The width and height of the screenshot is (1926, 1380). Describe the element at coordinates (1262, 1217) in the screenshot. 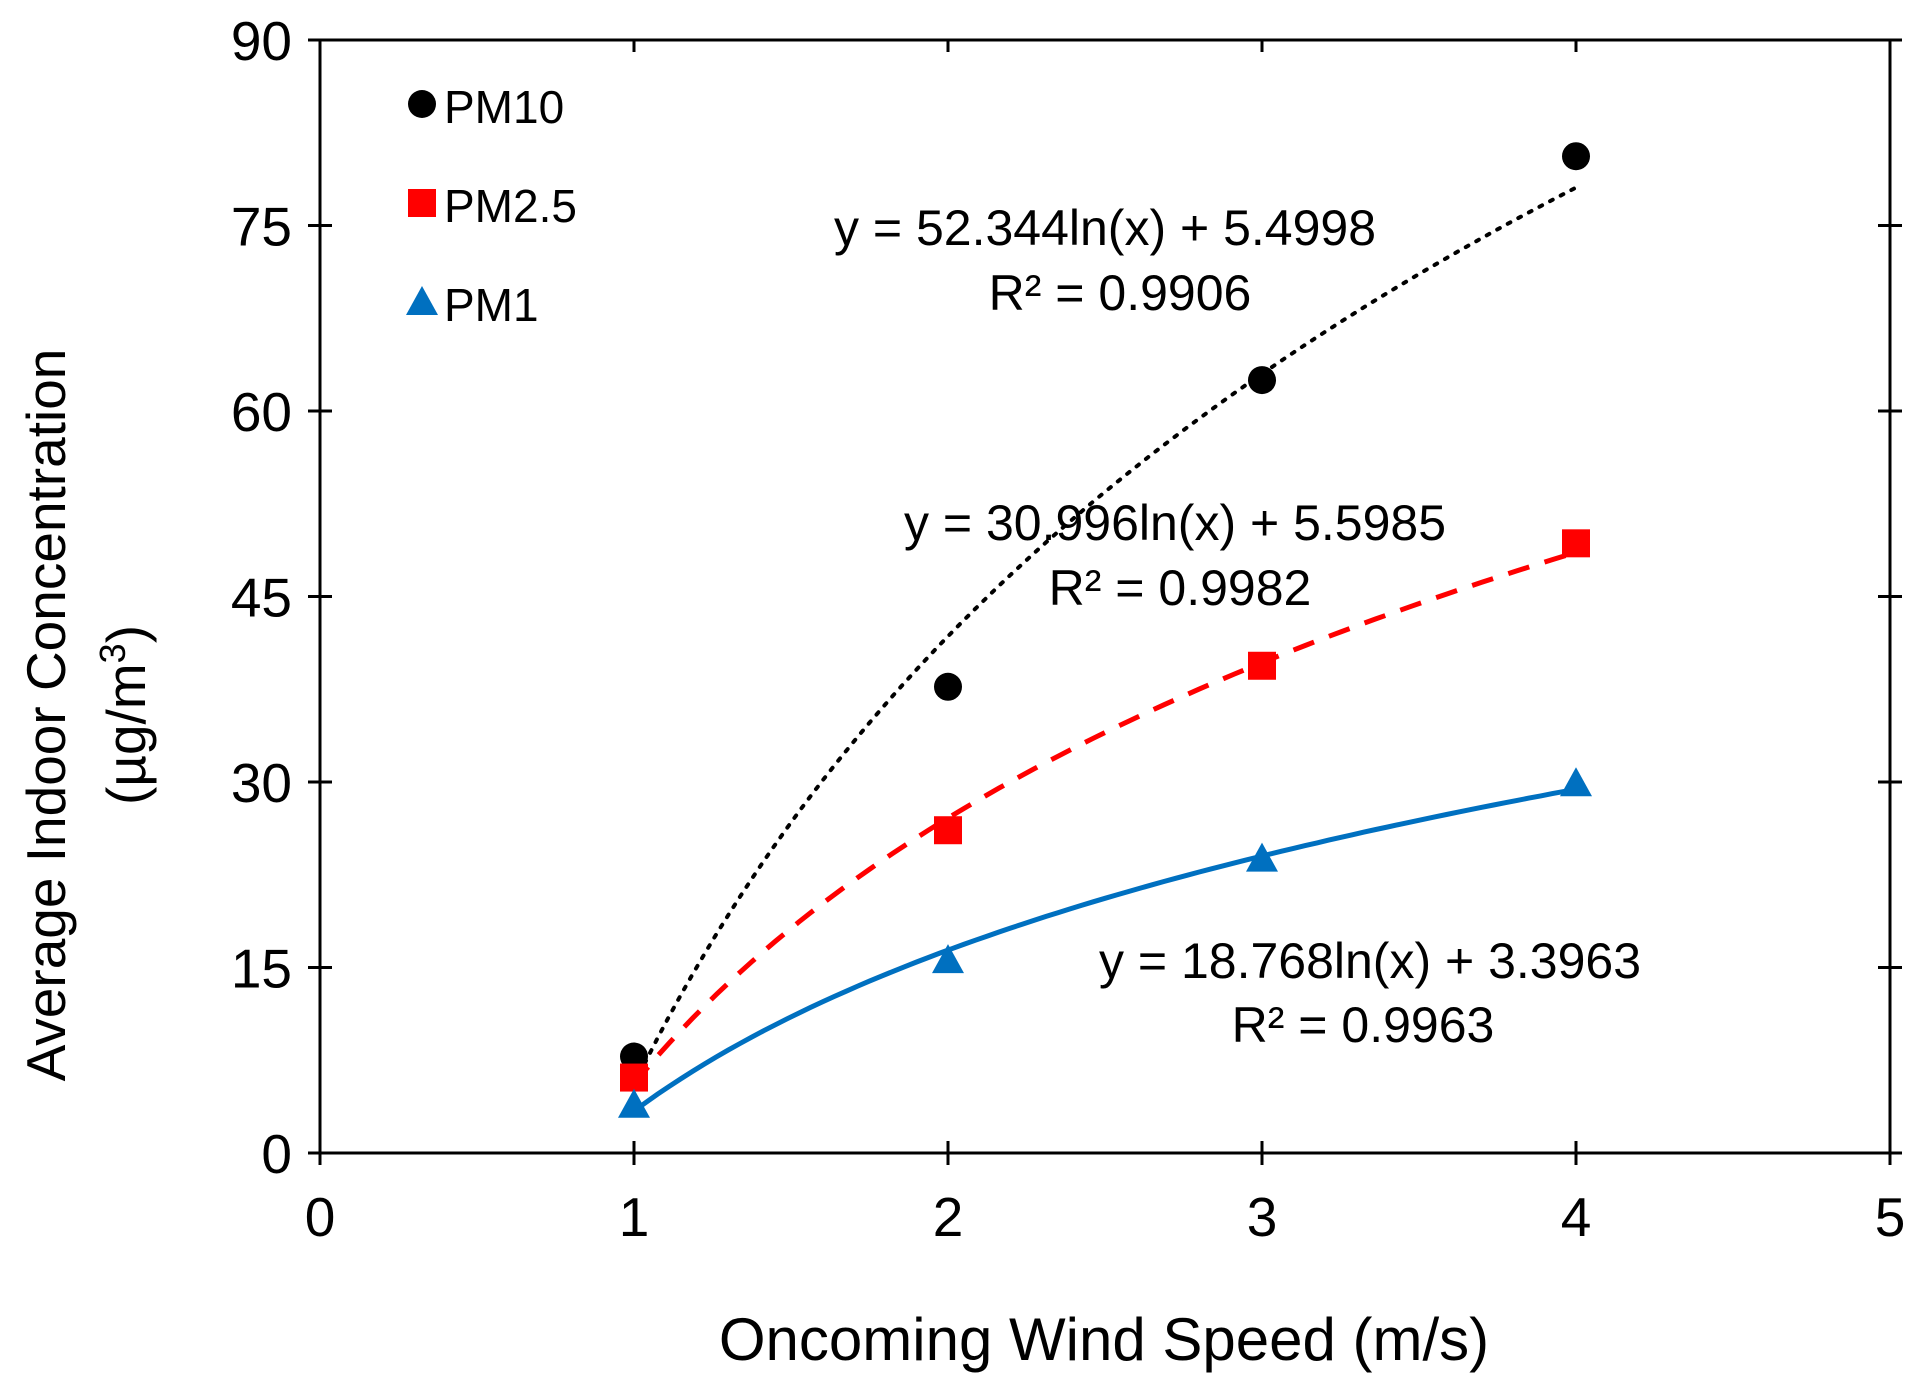

I see `x-tick-label: 3` at that location.